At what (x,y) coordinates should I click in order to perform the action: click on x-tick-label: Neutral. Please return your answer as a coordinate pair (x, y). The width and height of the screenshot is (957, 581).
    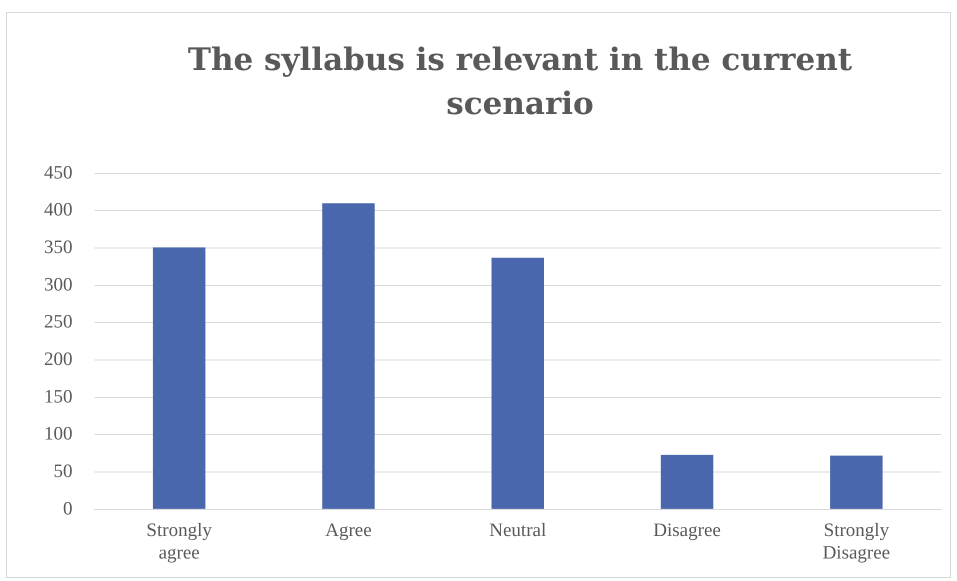
    Looking at the image, I should click on (517, 530).